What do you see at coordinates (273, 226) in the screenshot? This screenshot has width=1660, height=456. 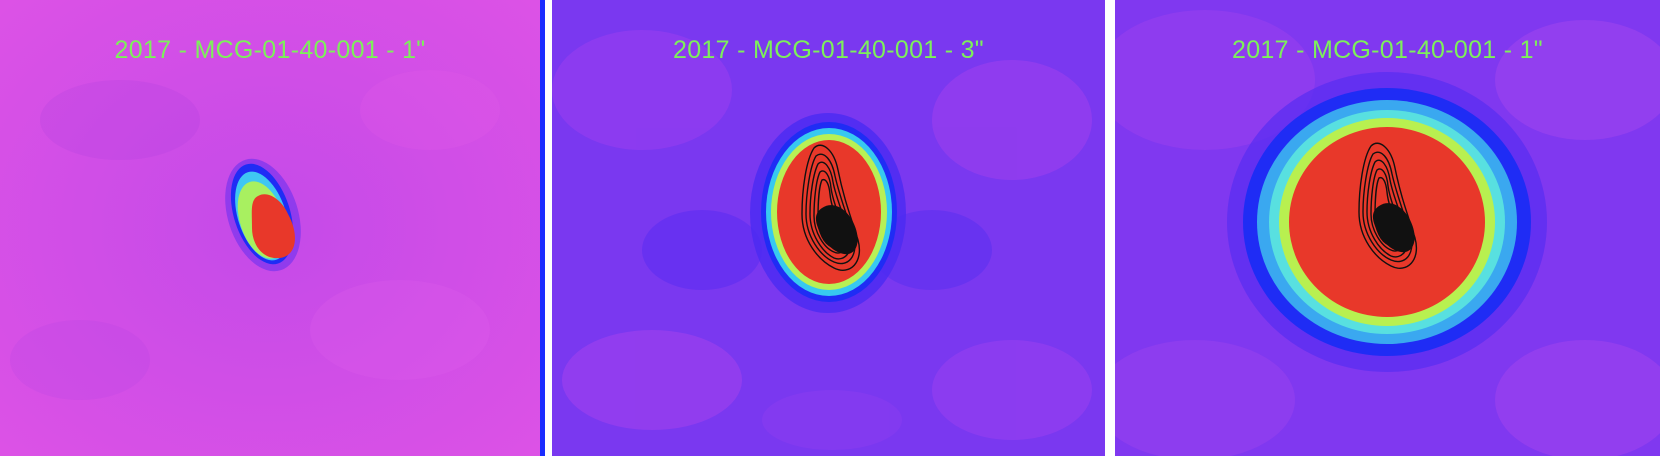 I see `source-core` at bounding box center [273, 226].